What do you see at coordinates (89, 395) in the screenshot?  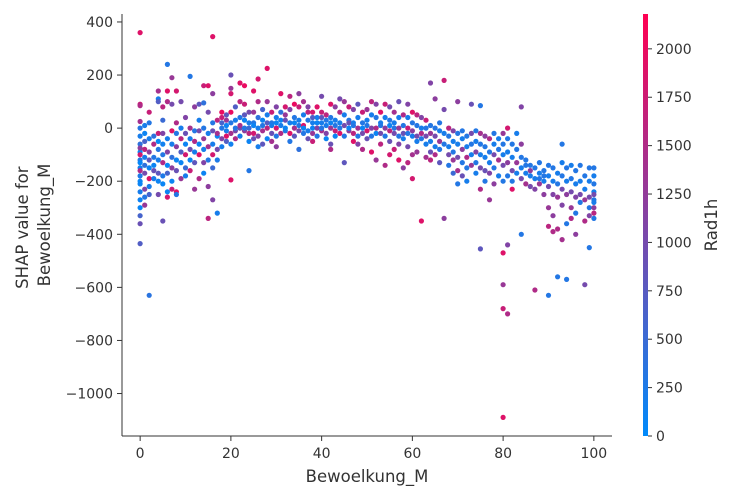 I see `y-tick-label: −1000` at bounding box center [89, 395].